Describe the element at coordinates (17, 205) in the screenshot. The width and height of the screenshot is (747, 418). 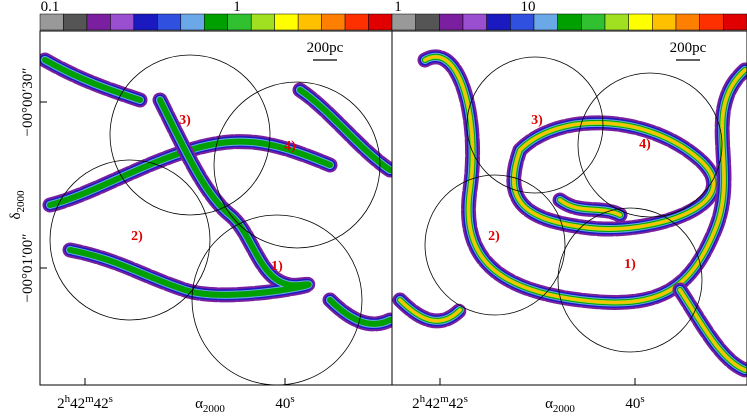
I see `y-axis-label: δ2000` at that location.